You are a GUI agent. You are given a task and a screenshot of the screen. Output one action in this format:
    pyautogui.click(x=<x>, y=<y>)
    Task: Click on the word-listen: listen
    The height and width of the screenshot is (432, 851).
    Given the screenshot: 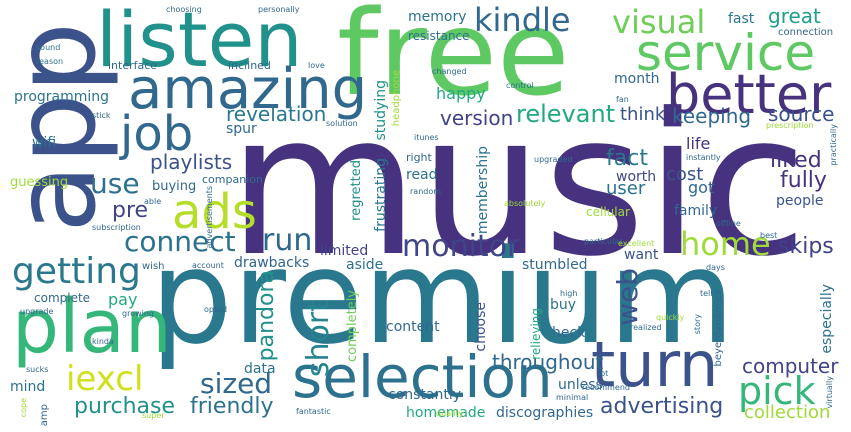 What is the action you would take?
    pyautogui.click(x=199, y=42)
    